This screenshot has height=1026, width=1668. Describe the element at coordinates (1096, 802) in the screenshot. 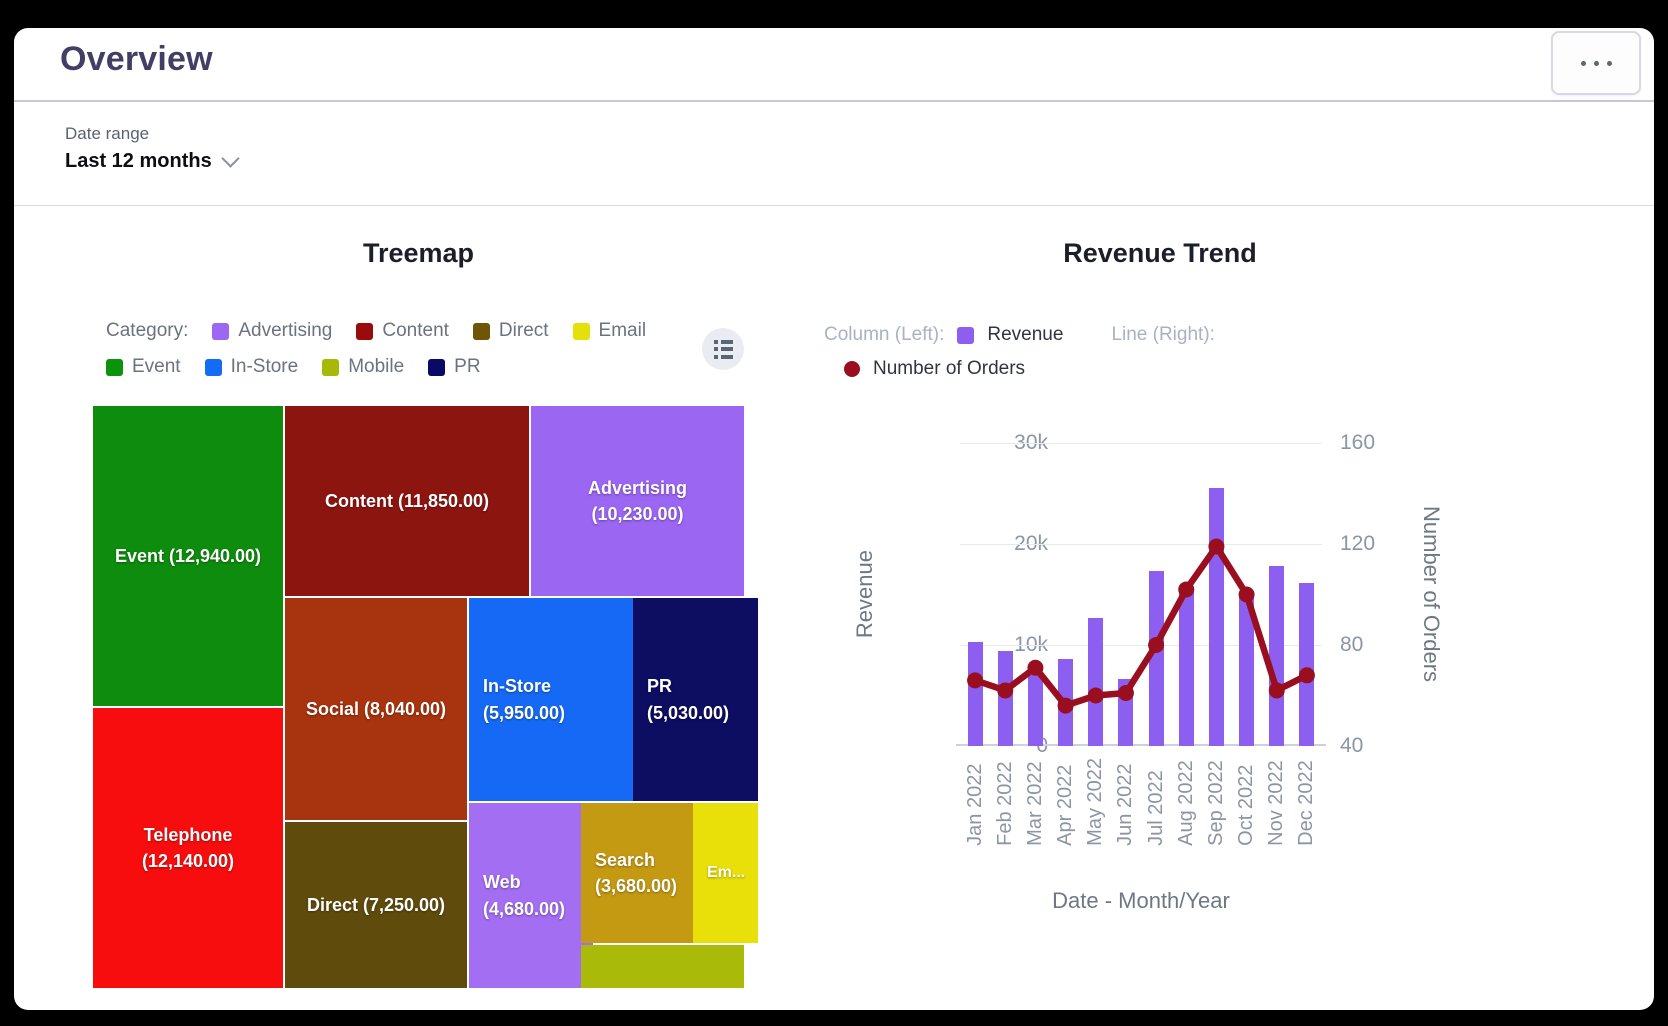

I see `x-tick-slot: May 2022` at that location.